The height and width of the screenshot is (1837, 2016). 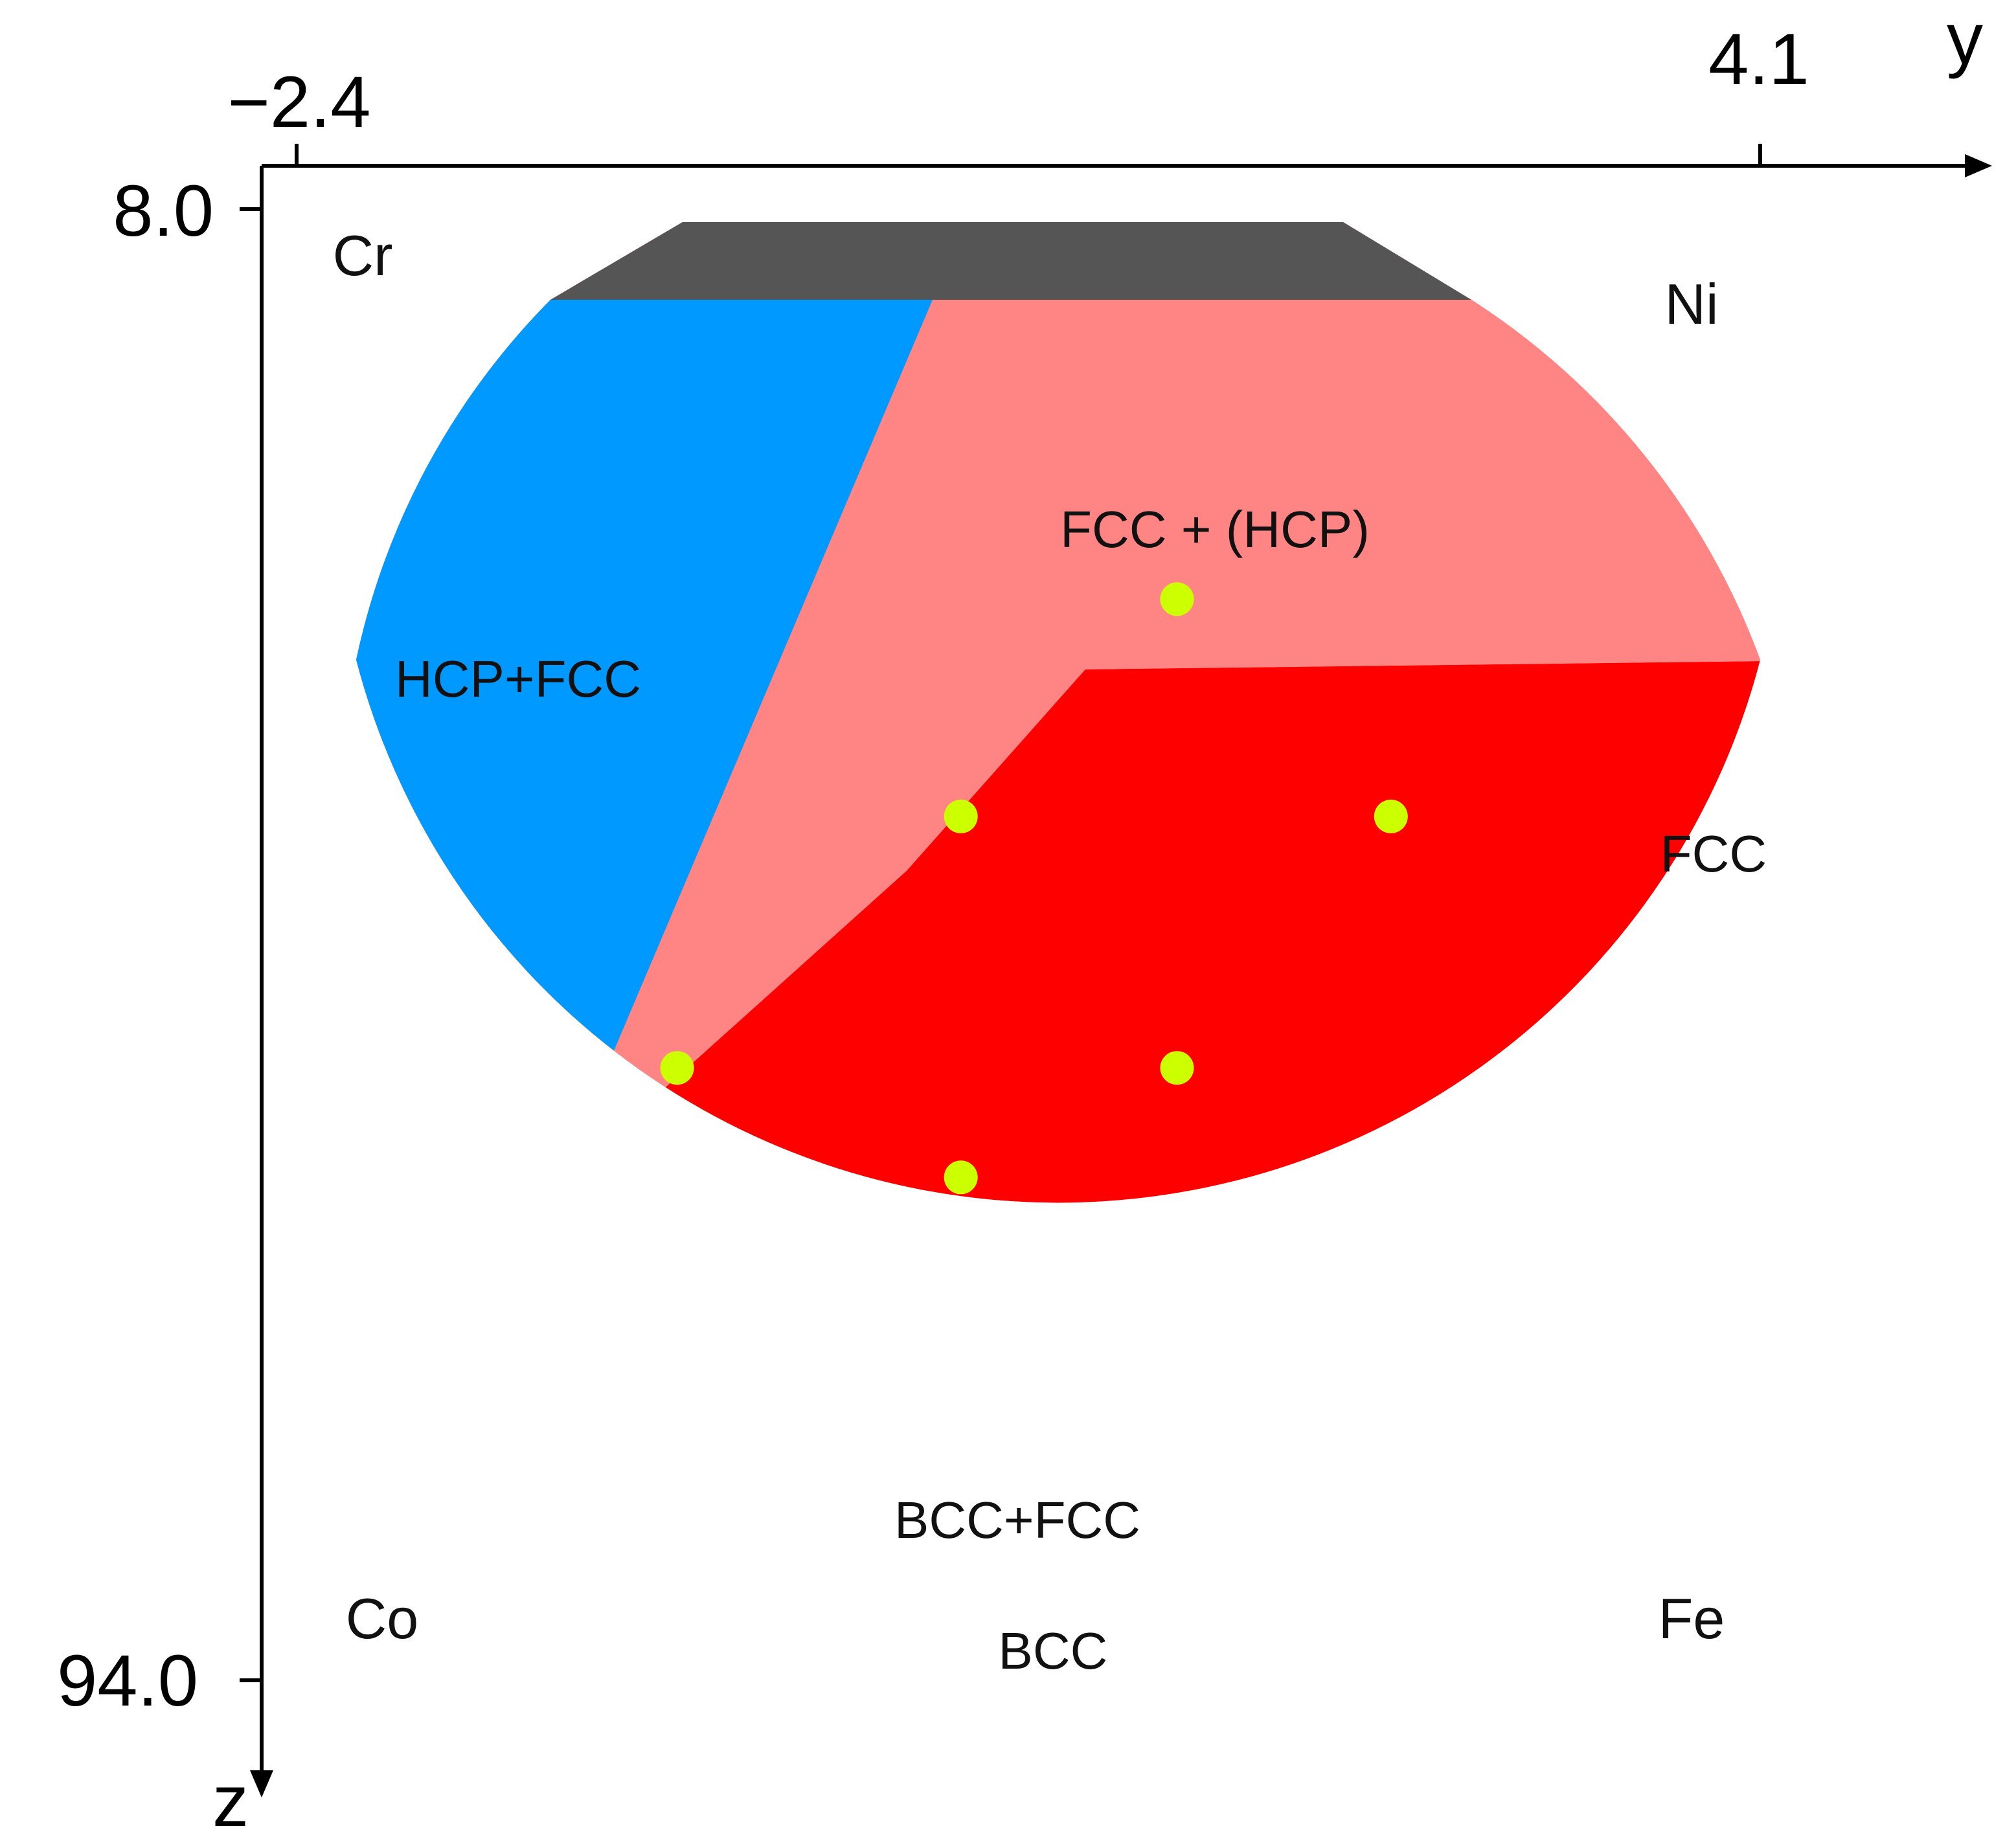 I want to click on label-fcc-hcp: FCC + (HCP), so click(x=1215, y=529).